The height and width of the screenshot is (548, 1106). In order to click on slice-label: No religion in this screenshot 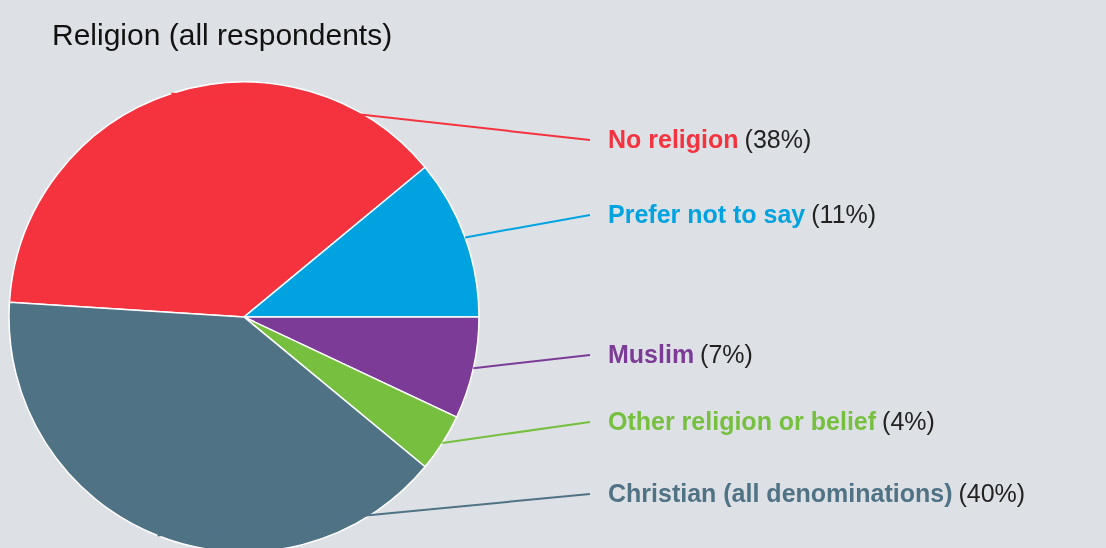, I will do `click(673, 139)`.